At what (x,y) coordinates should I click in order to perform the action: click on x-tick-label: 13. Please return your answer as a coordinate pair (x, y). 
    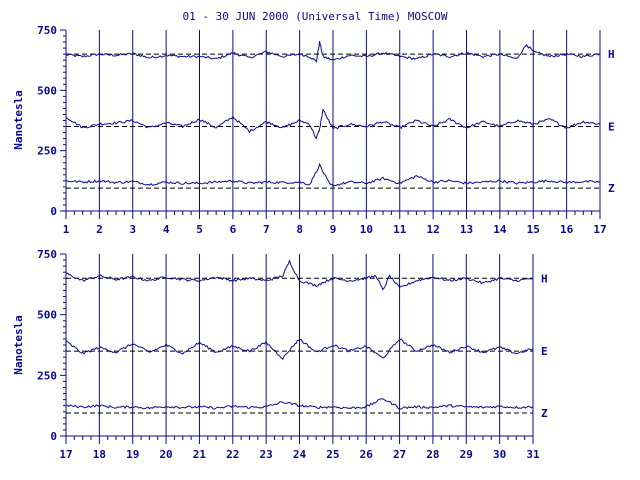
    Looking at the image, I should click on (466, 229).